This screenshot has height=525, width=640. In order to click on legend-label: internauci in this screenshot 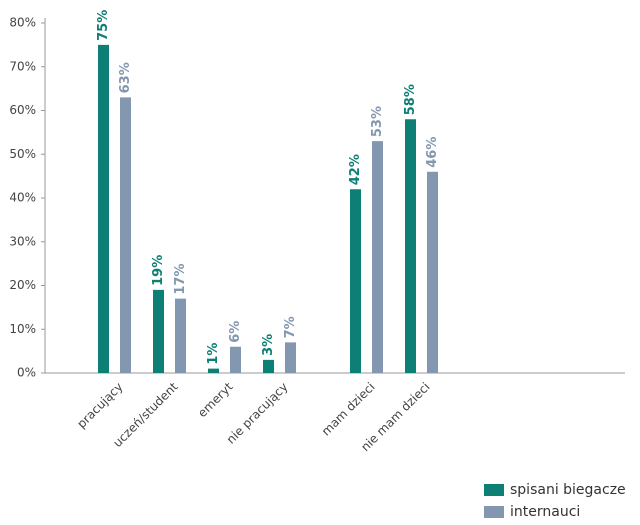, I will do `click(545, 512)`.